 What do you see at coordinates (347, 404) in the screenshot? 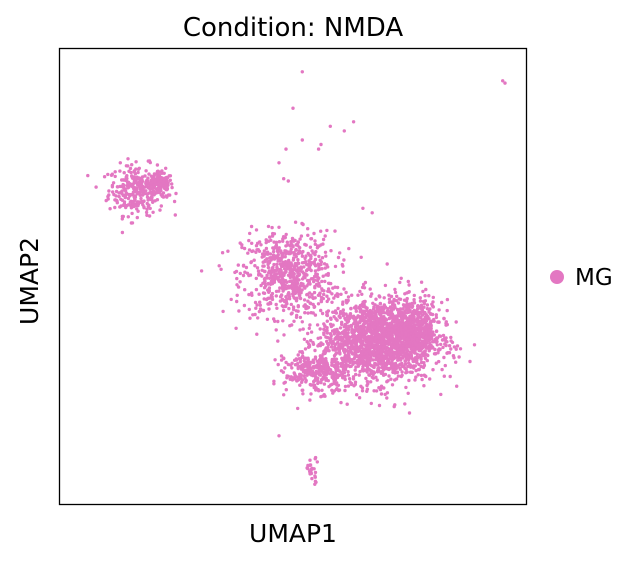
I see `data-point-1979` at bounding box center [347, 404].